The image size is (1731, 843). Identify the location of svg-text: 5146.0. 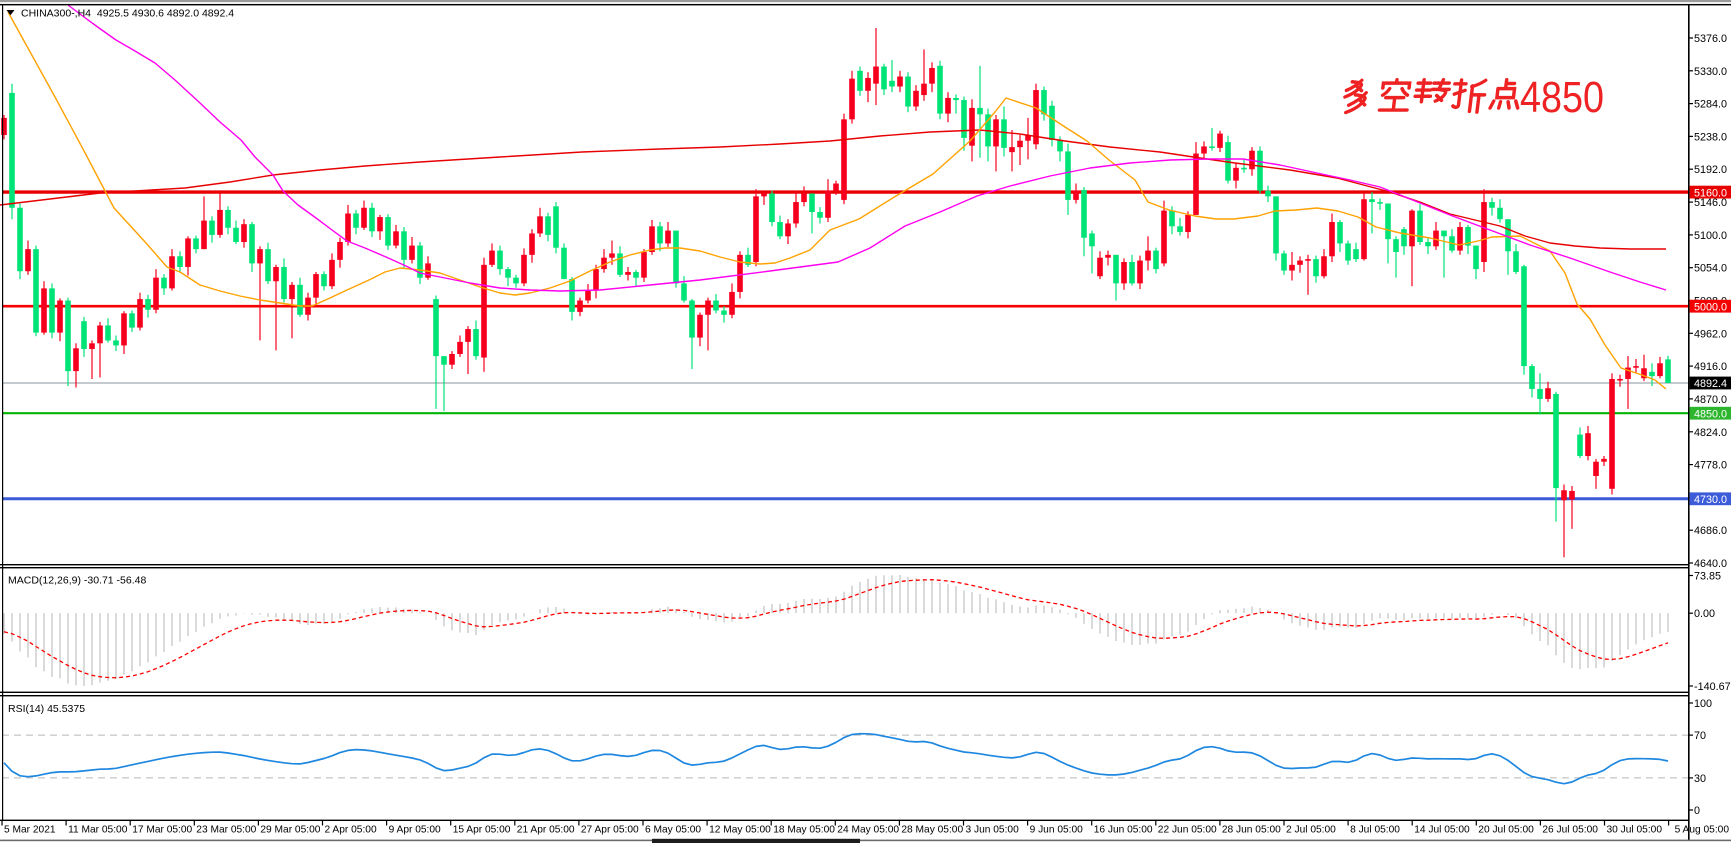
(1710, 203).